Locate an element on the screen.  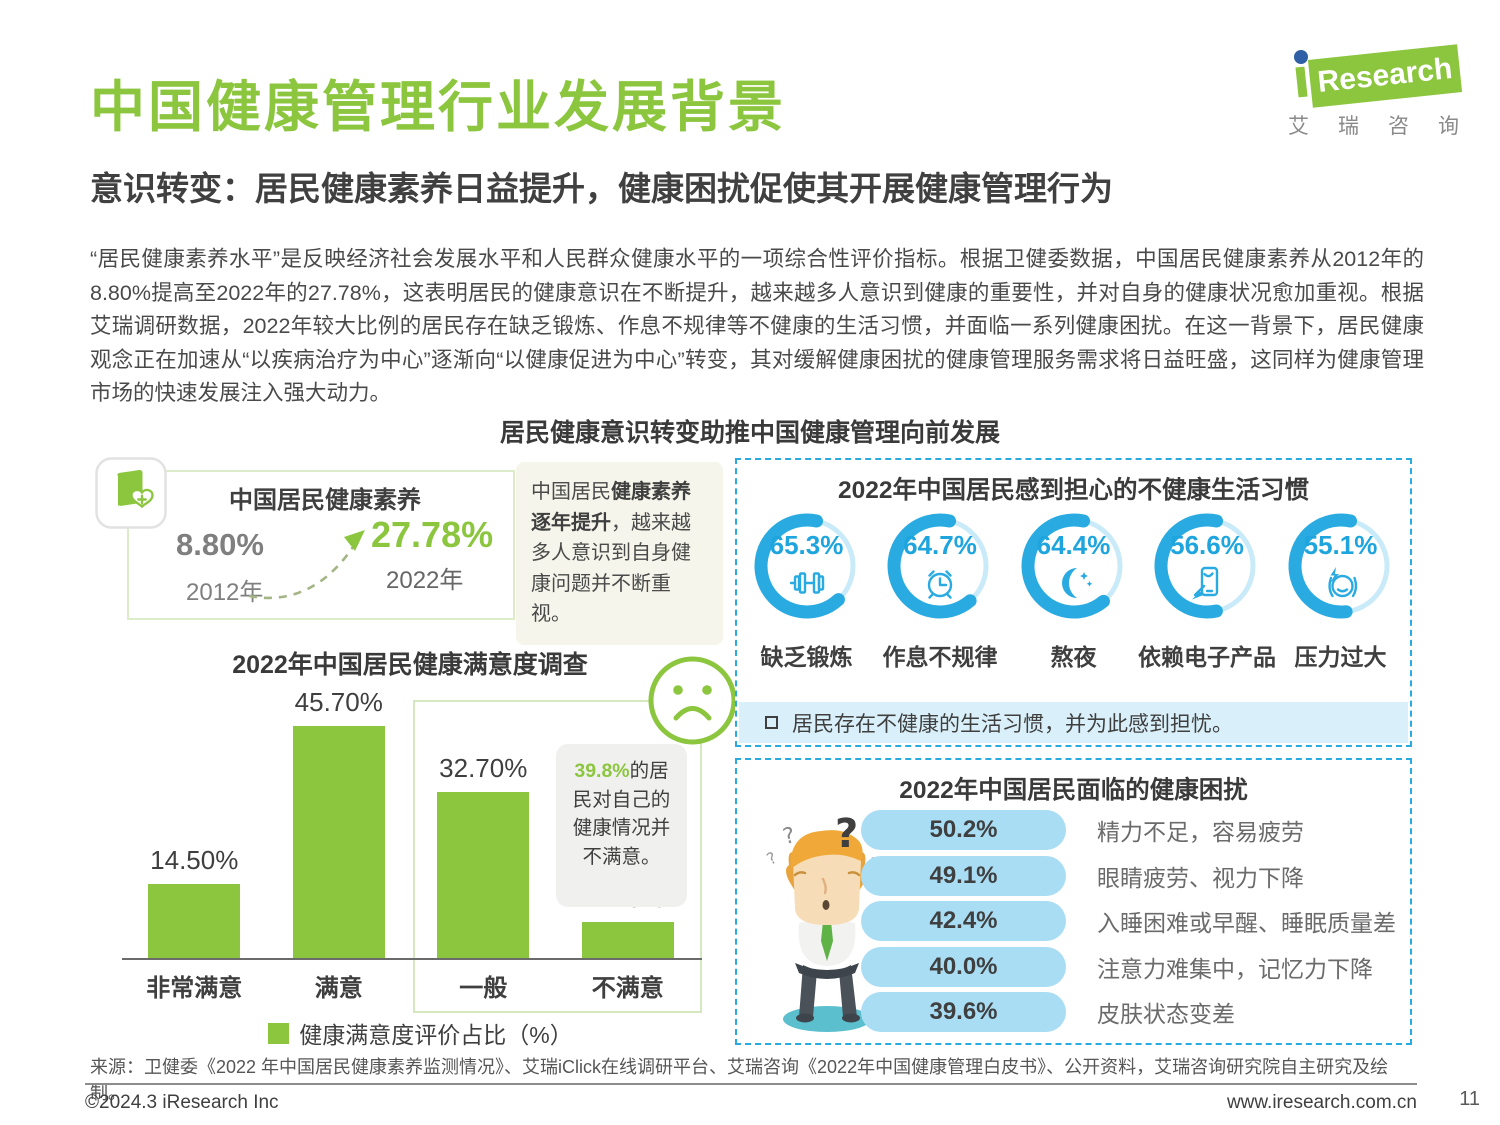
footer-website: www.iresearch.com.cn is located at coordinates (1321, 1102).